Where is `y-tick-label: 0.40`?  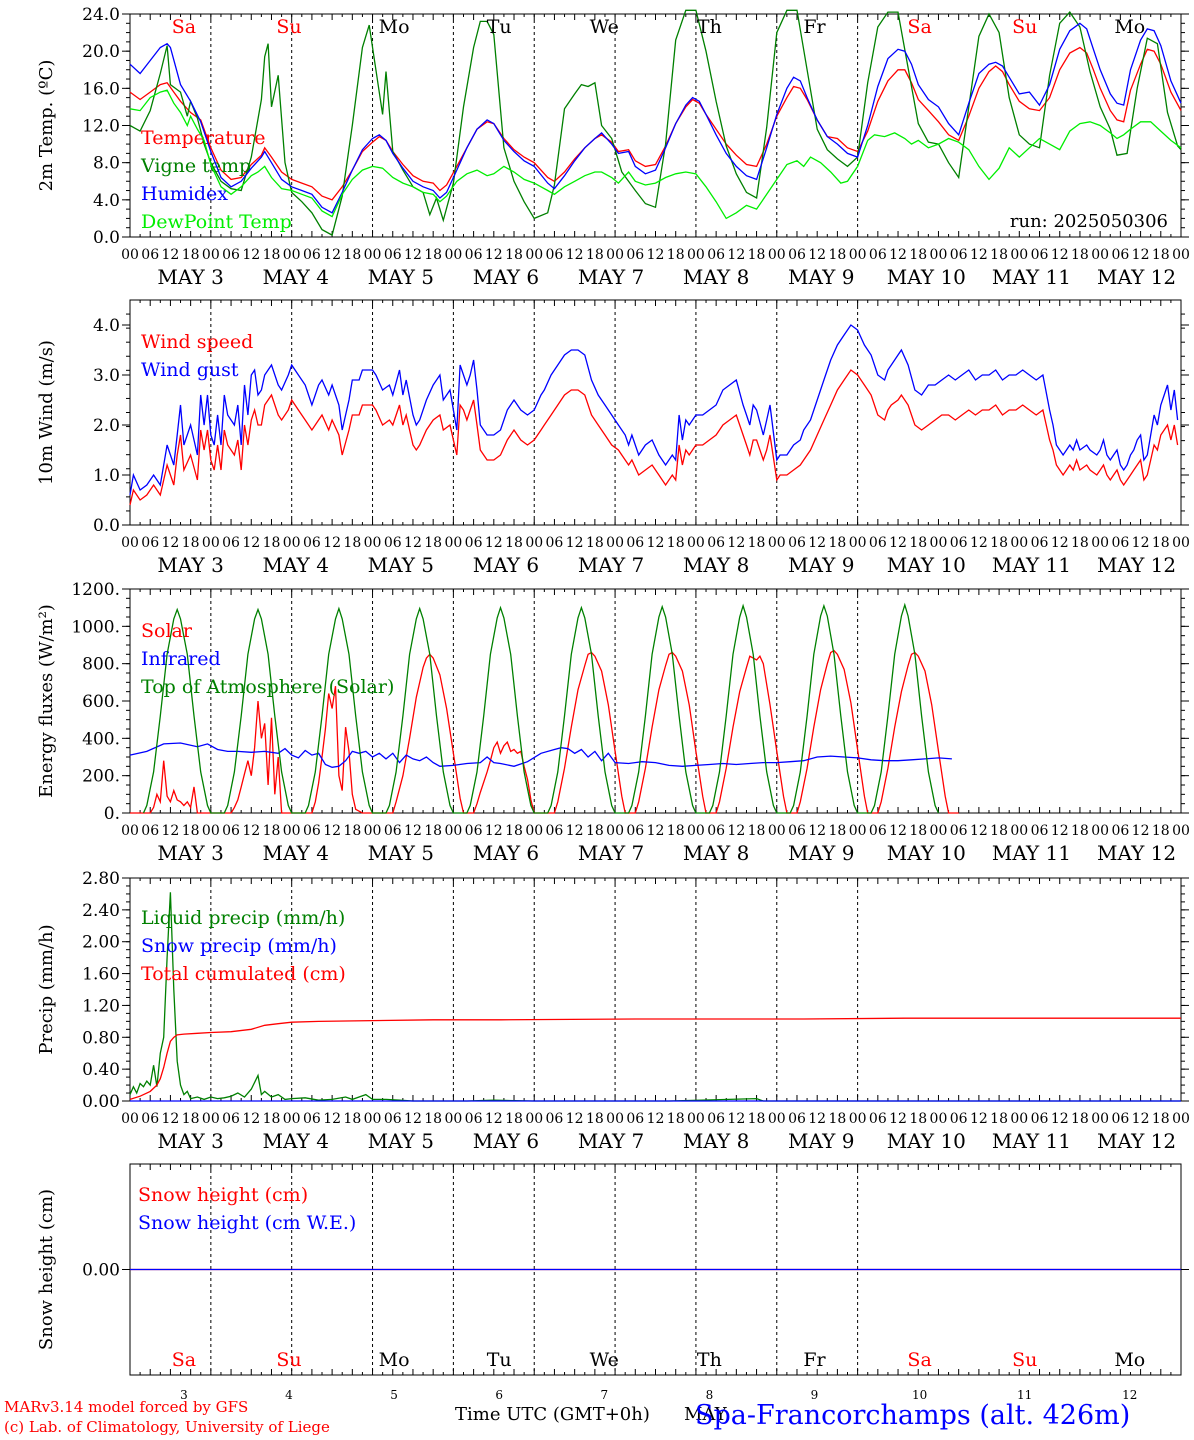 y-tick-label: 0.40 is located at coordinates (101, 1070).